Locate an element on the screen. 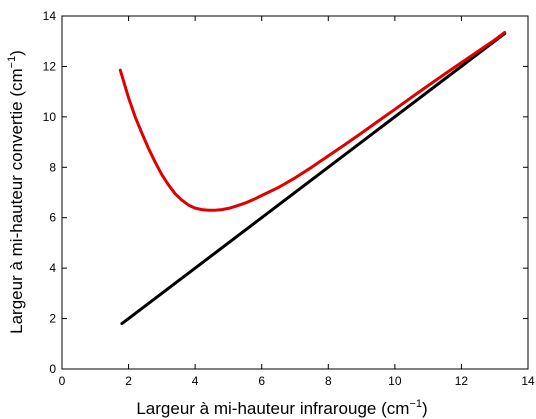 This screenshot has height=419, width=536. x-tick-label: 6 is located at coordinates (261, 381).